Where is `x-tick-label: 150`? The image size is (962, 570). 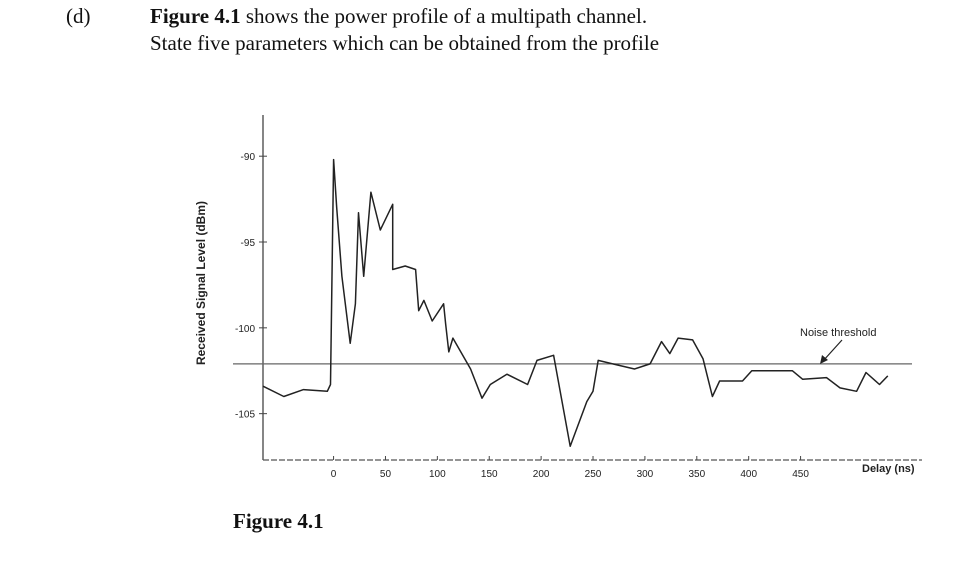
x-tick-label: 150 is located at coordinates (489, 474).